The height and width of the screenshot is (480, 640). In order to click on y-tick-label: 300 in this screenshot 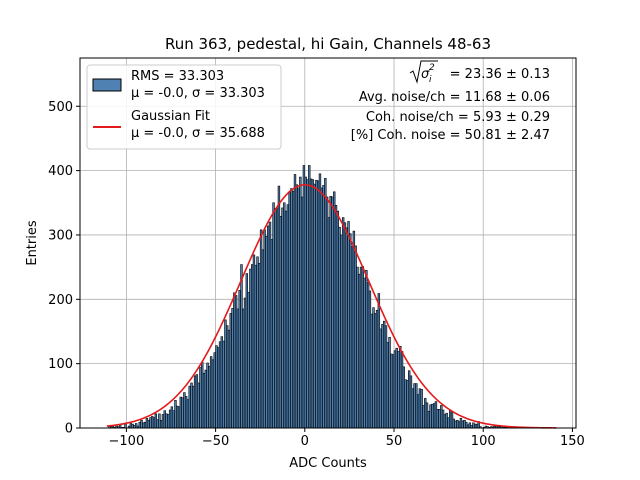, I will do `click(60, 235)`.